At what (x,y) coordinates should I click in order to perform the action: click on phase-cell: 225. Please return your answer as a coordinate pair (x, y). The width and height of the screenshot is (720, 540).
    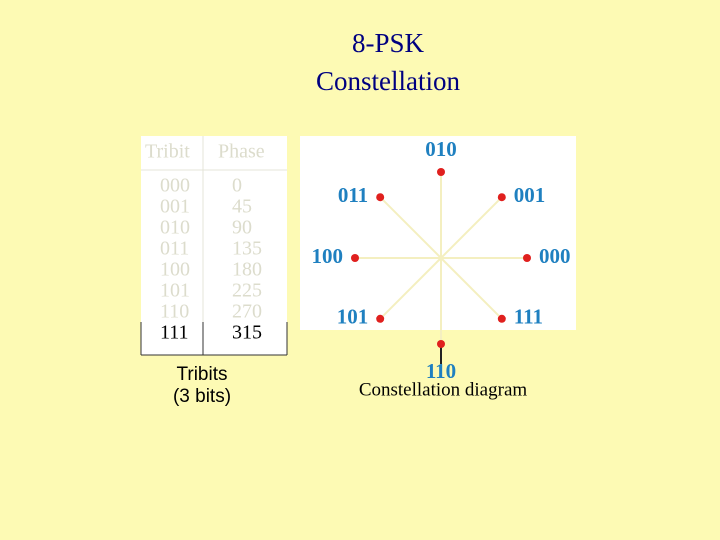
    Looking at the image, I should click on (247, 291).